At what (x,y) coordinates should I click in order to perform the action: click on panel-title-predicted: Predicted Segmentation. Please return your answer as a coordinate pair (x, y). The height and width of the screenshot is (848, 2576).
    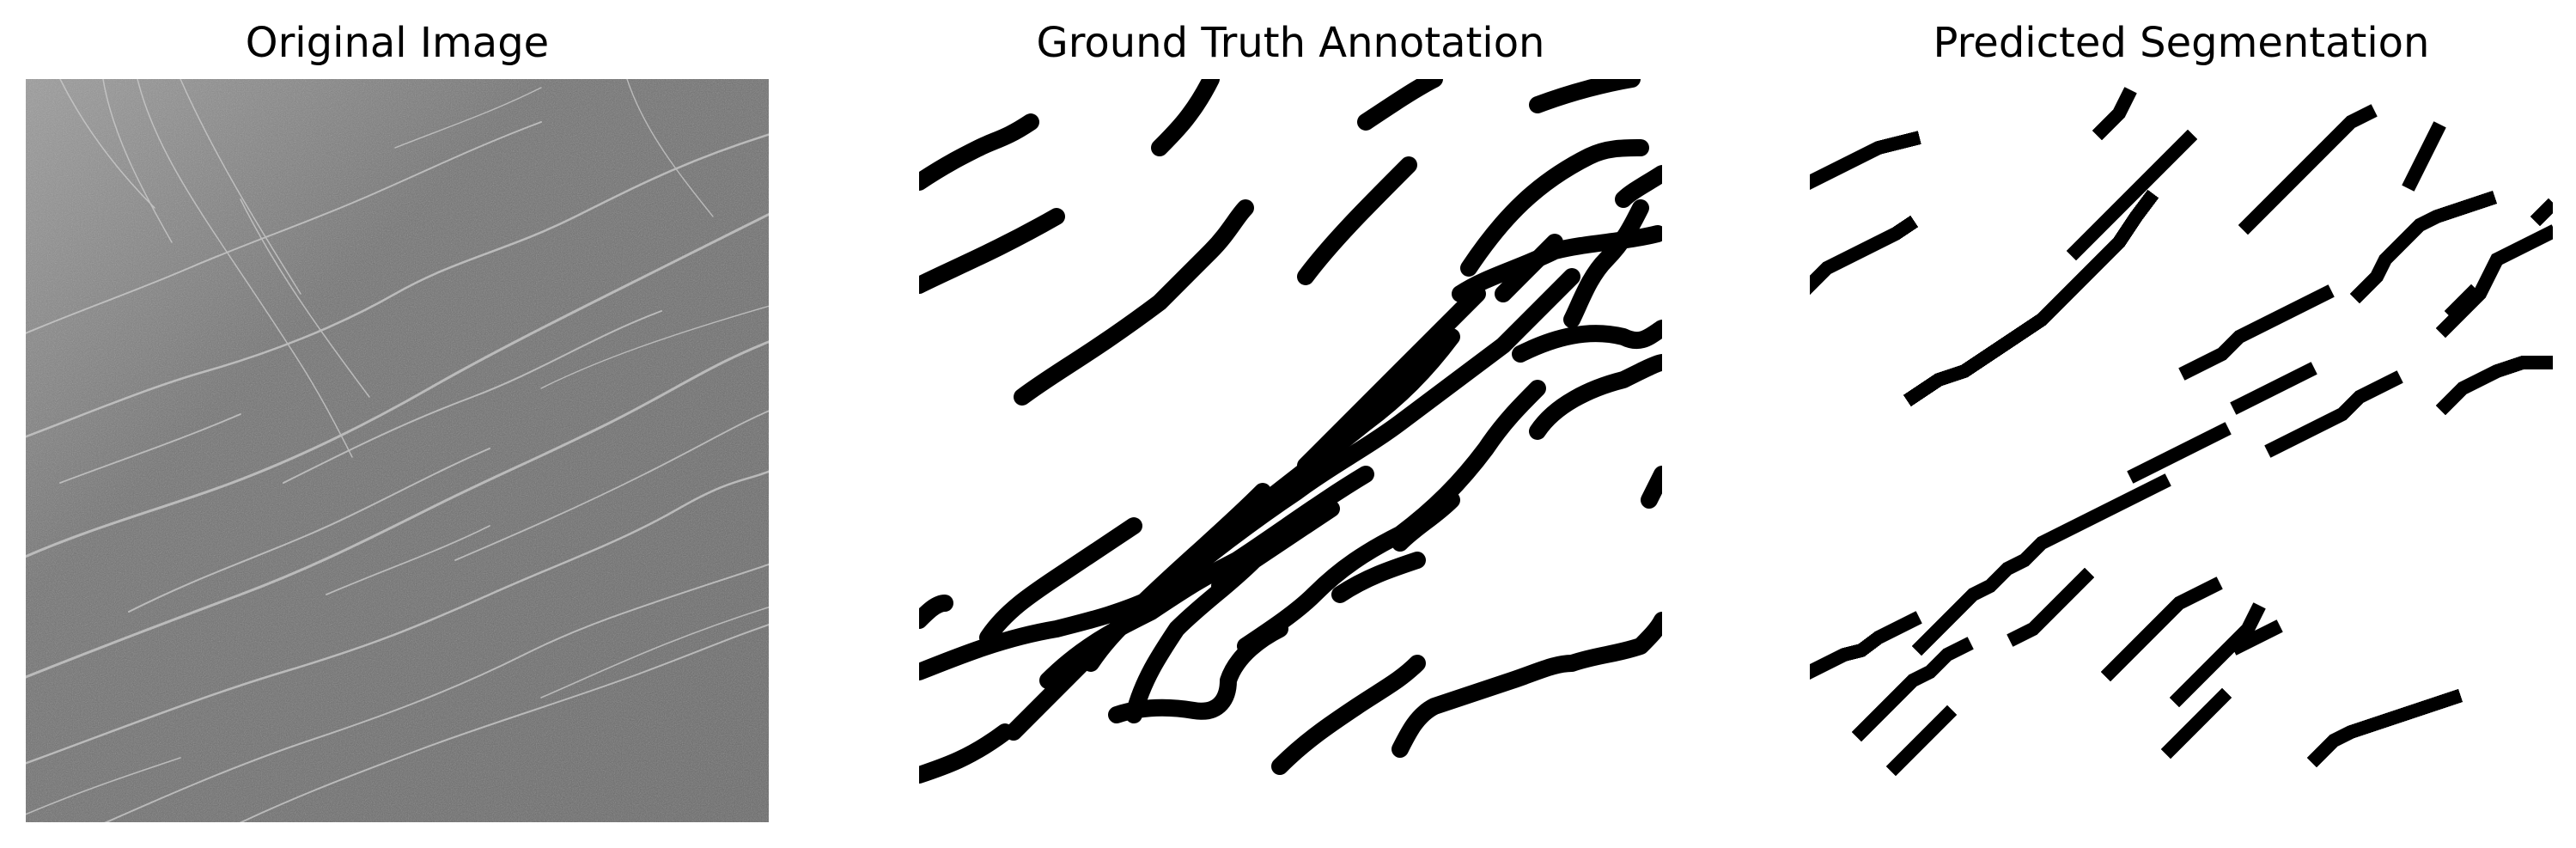
    Looking at the image, I should click on (2181, 43).